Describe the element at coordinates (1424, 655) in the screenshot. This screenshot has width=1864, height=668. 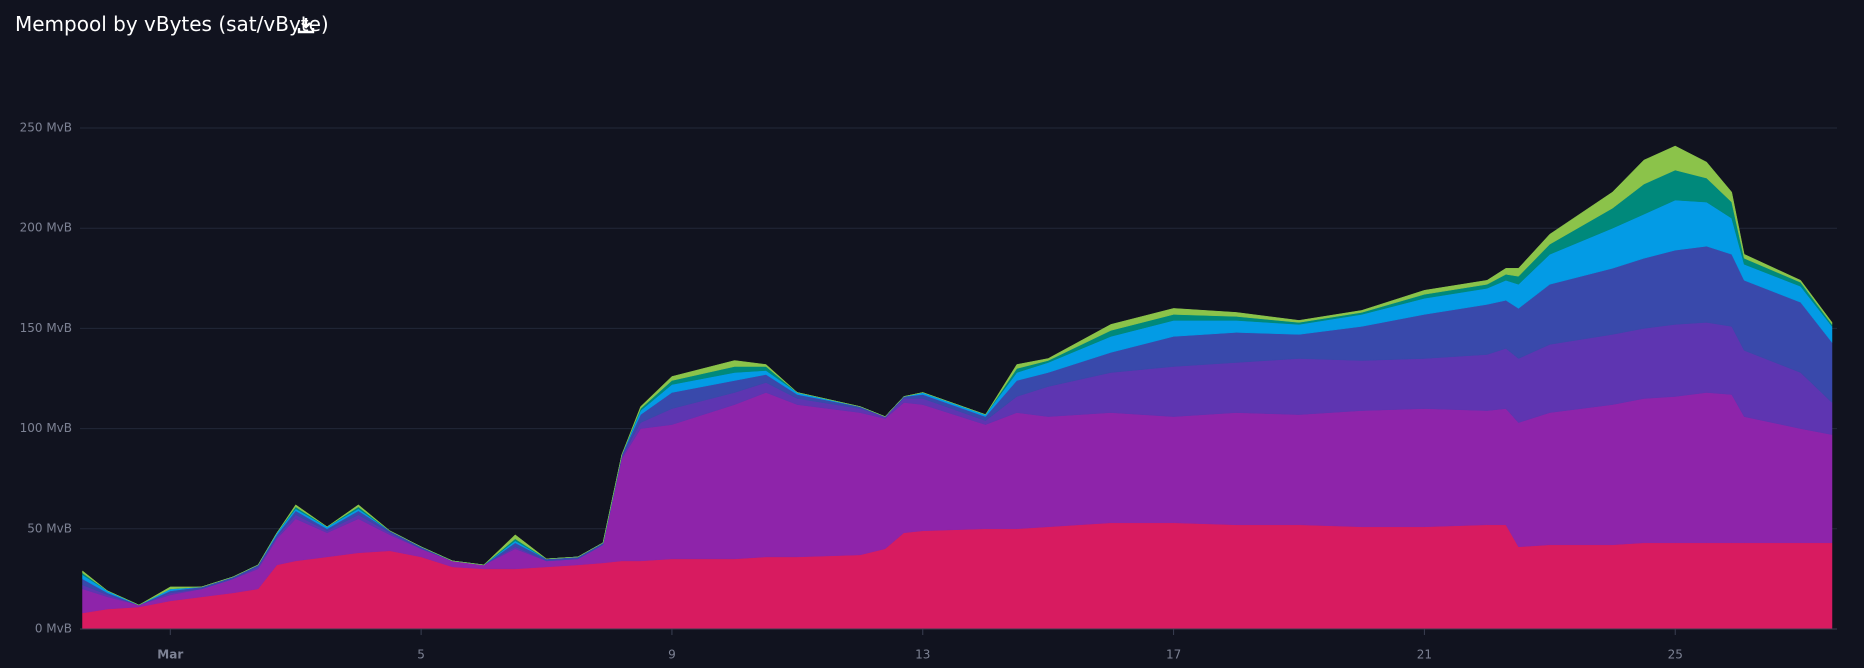
I see `x-tick-label: 21` at that location.